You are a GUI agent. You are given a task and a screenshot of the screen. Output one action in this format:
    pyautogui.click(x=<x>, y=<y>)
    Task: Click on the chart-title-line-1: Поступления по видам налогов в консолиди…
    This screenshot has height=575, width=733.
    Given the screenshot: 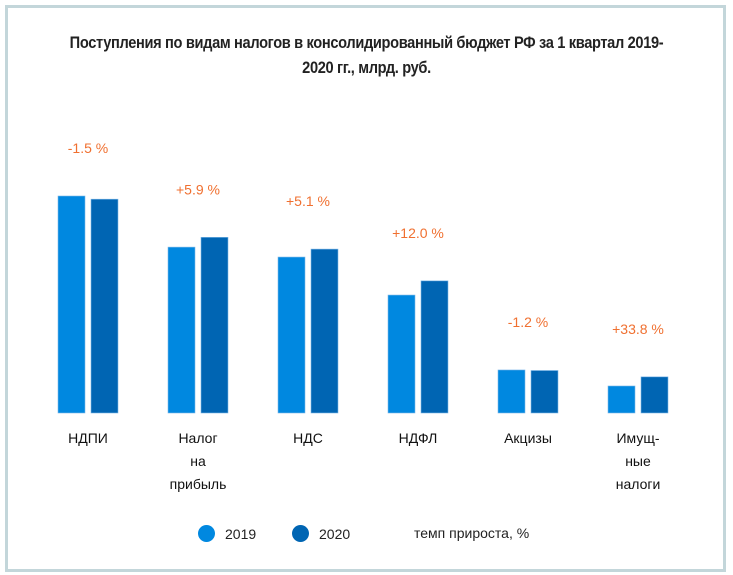 What is the action you would take?
    pyautogui.click(x=366, y=42)
    